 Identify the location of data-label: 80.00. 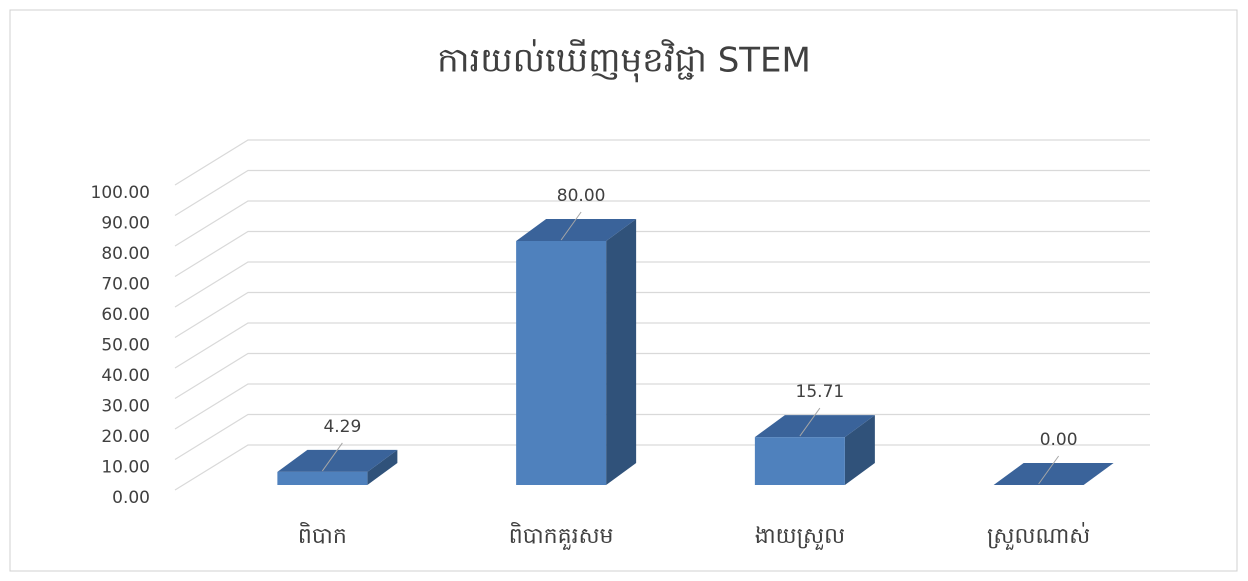
(581, 196).